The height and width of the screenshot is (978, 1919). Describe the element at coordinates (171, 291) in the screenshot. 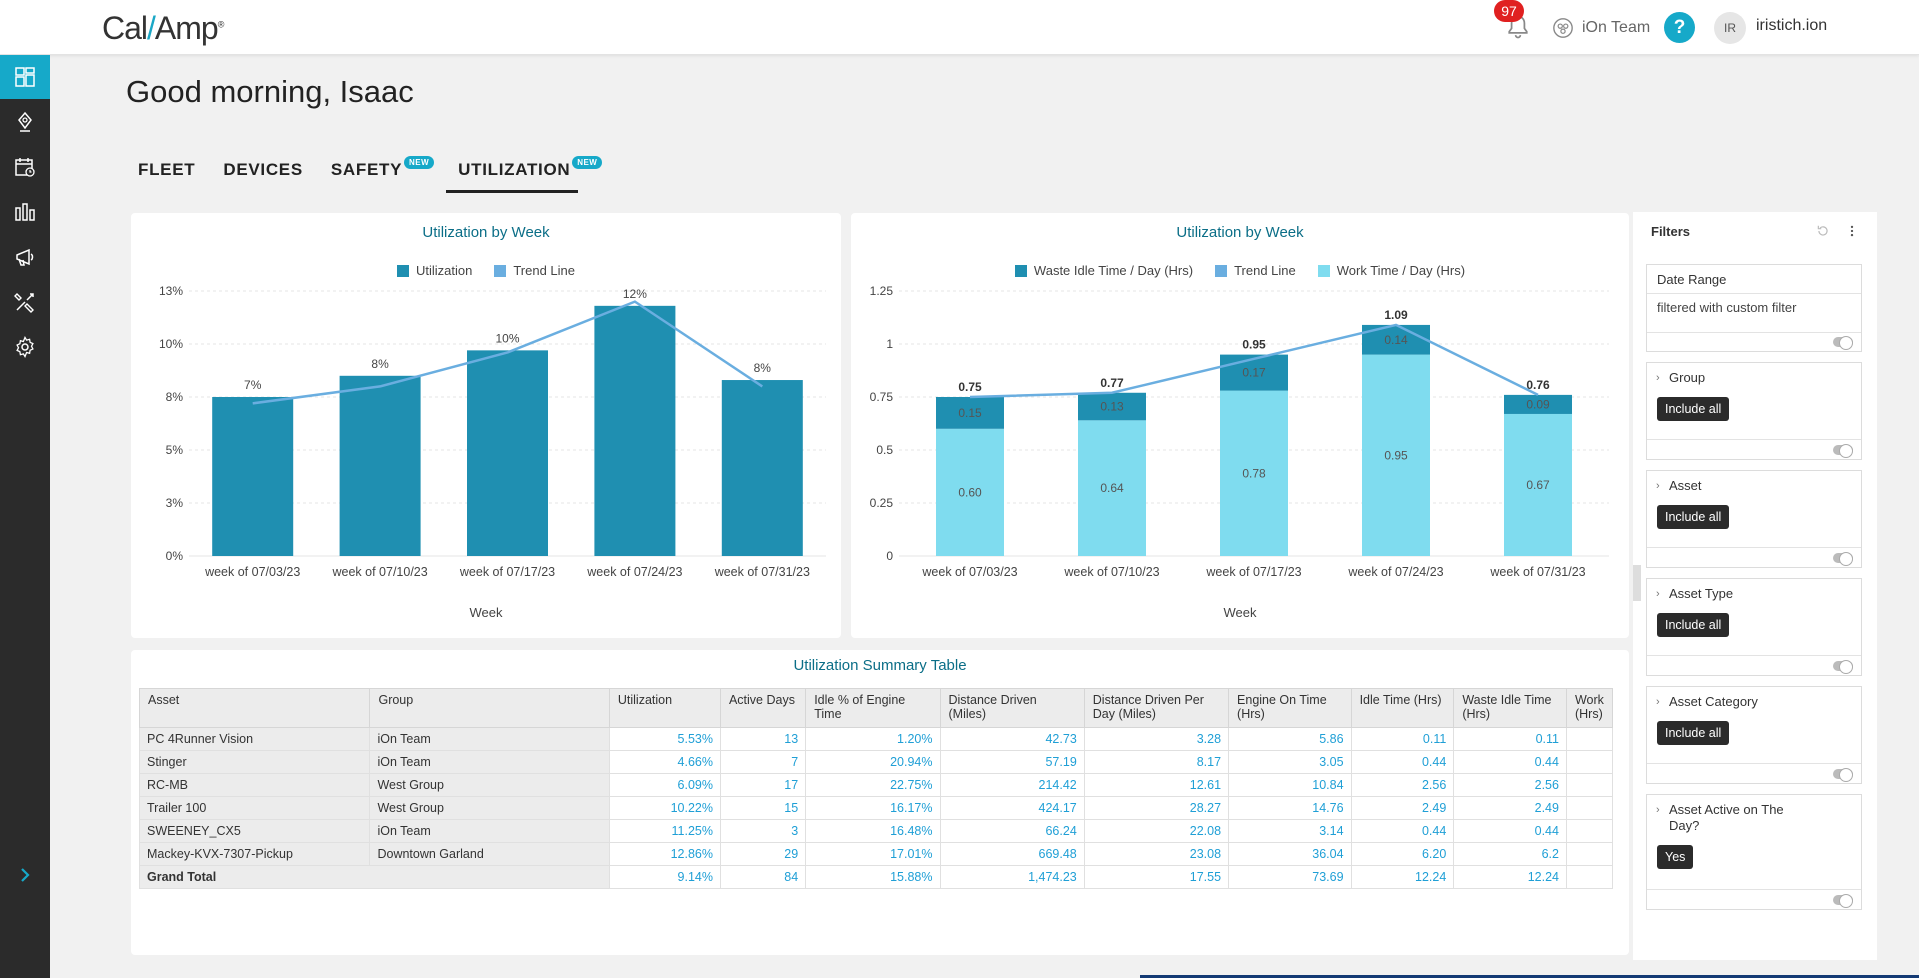

I see `y-tick-label: 13%` at that location.